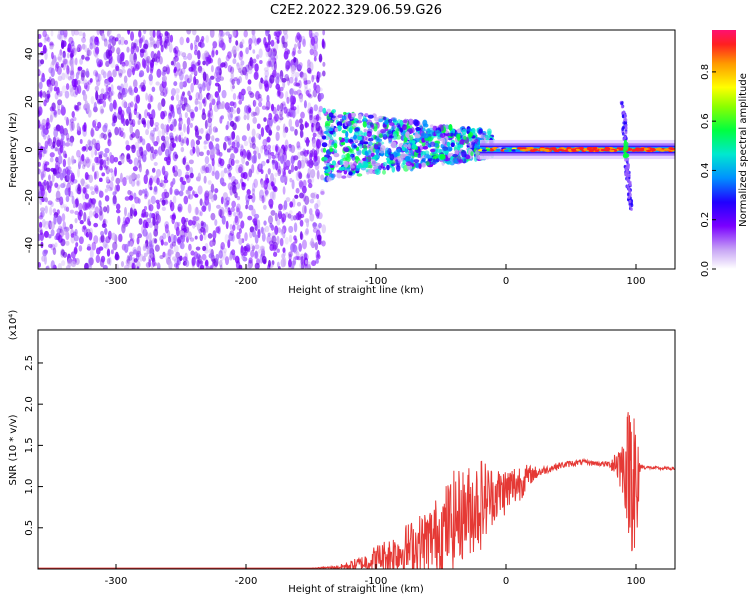 This screenshot has height=600, width=750. What do you see at coordinates (705, 220) in the screenshot?
I see `colorbar-tick-label: 0.2` at bounding box center [705, 220].